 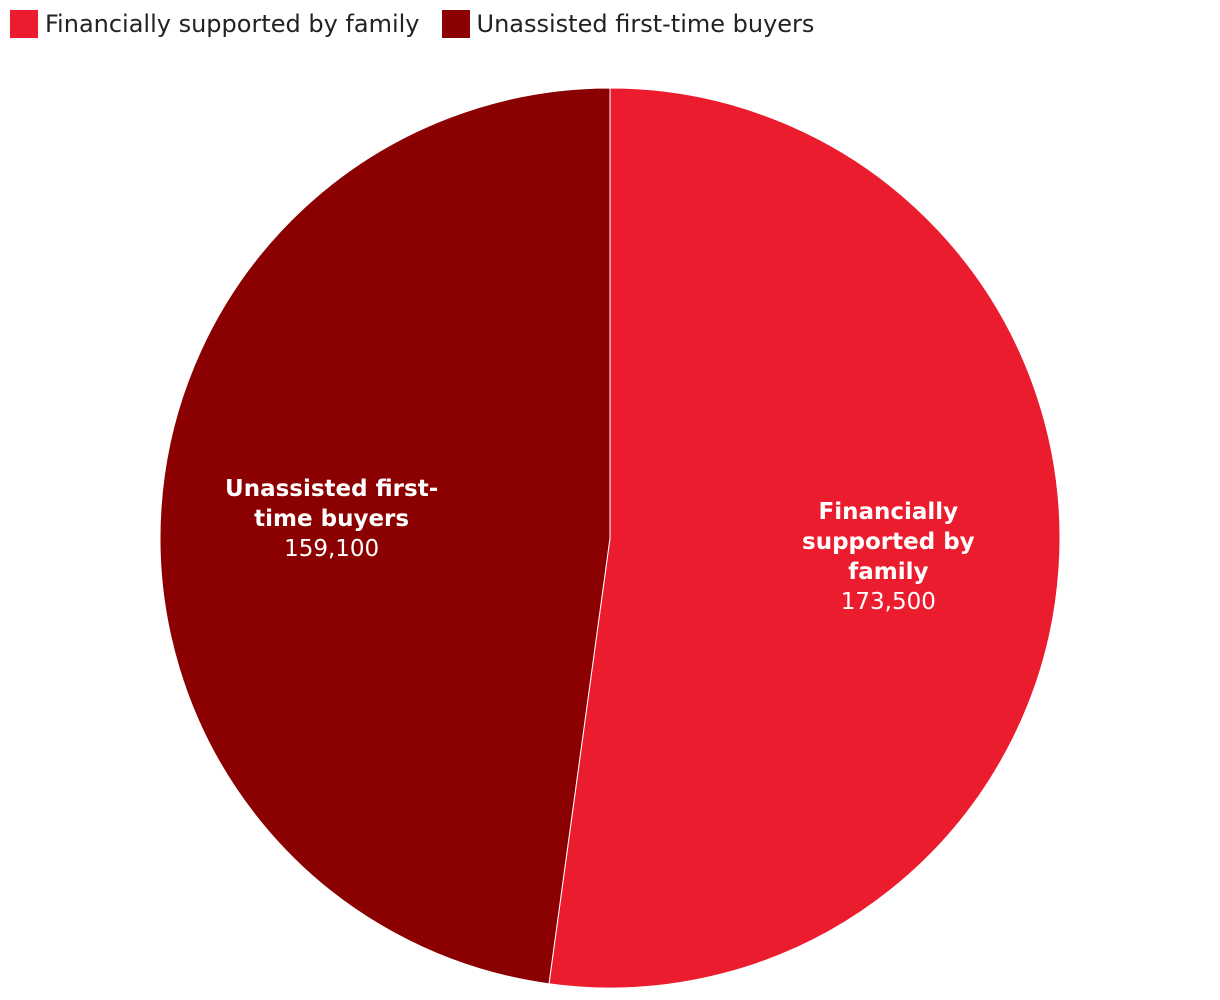 What do you see at coordinates (888, 601) in the screenshot?
I see `slice-value: 173,500` at bounding box center [888, 601].